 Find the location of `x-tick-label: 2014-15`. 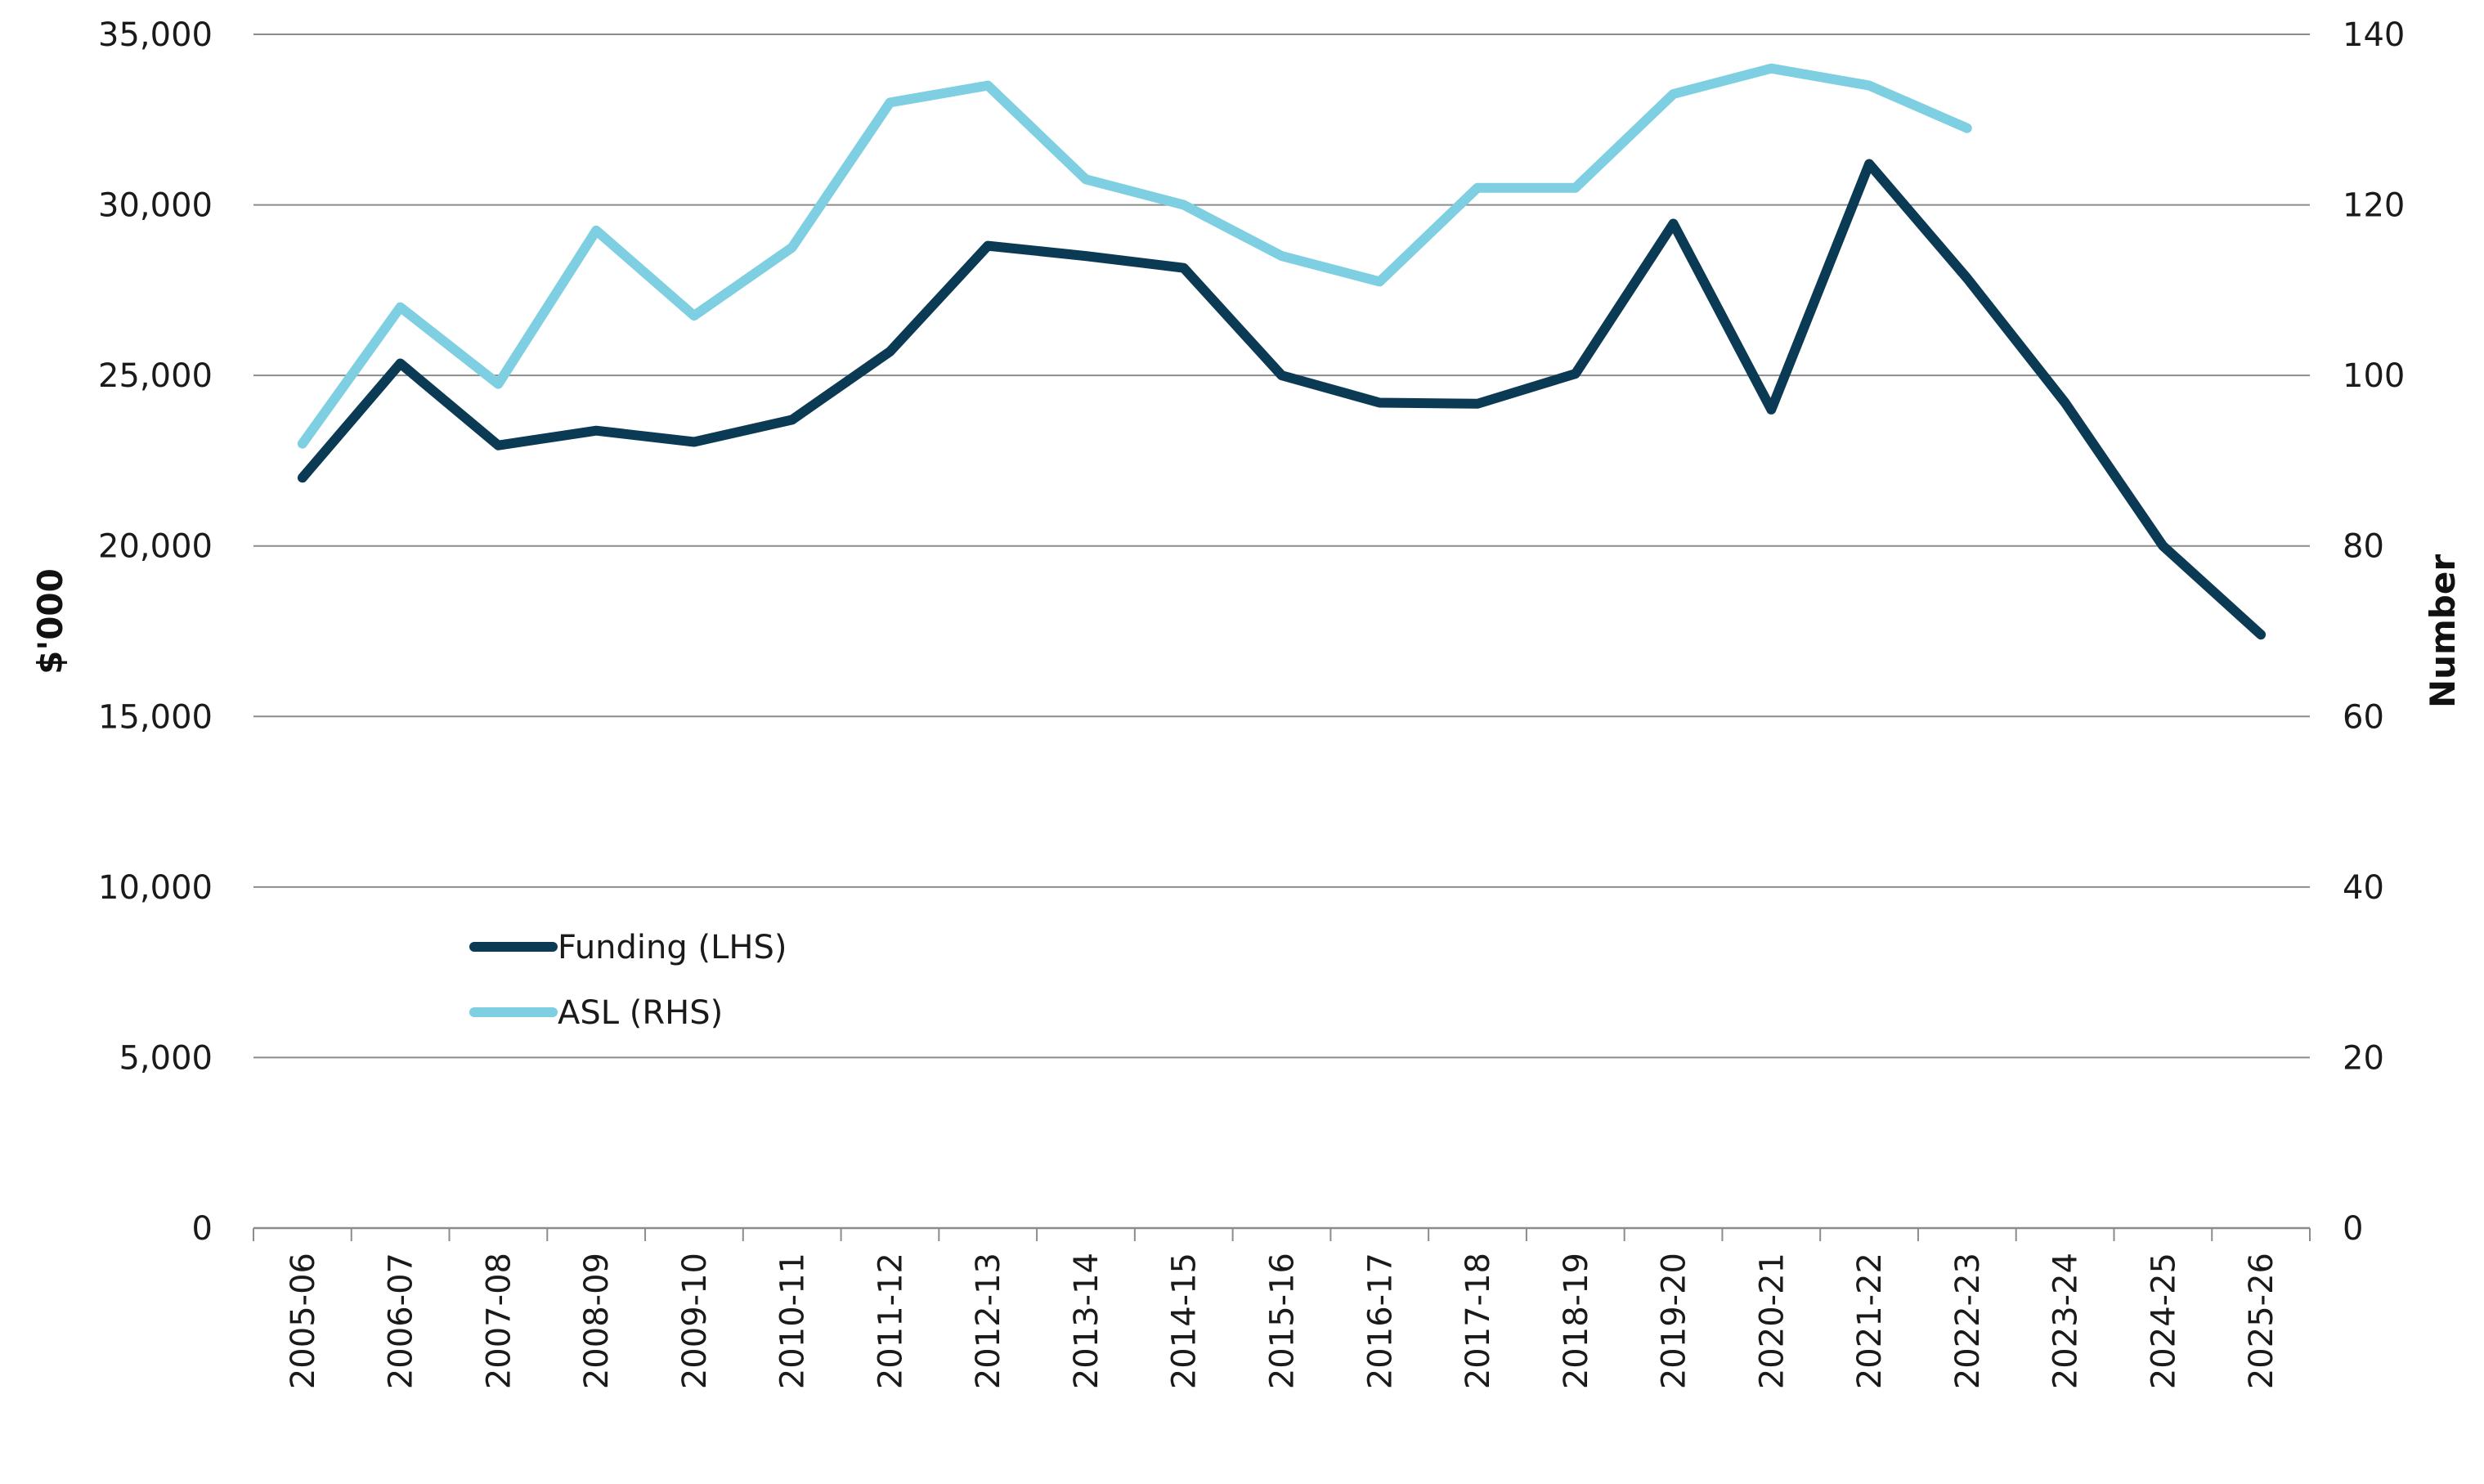

x-tick-label: 2014-15 is located at coordinates (1185, 1321).